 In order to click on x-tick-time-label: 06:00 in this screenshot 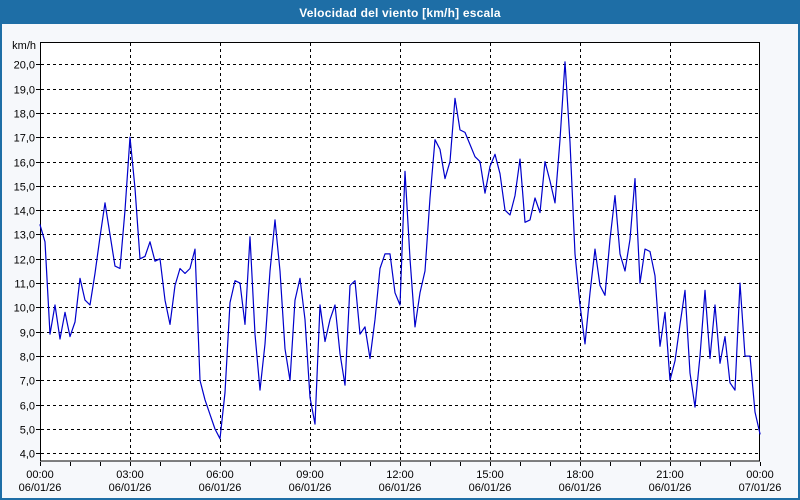, I will do `click(220, 475)`.